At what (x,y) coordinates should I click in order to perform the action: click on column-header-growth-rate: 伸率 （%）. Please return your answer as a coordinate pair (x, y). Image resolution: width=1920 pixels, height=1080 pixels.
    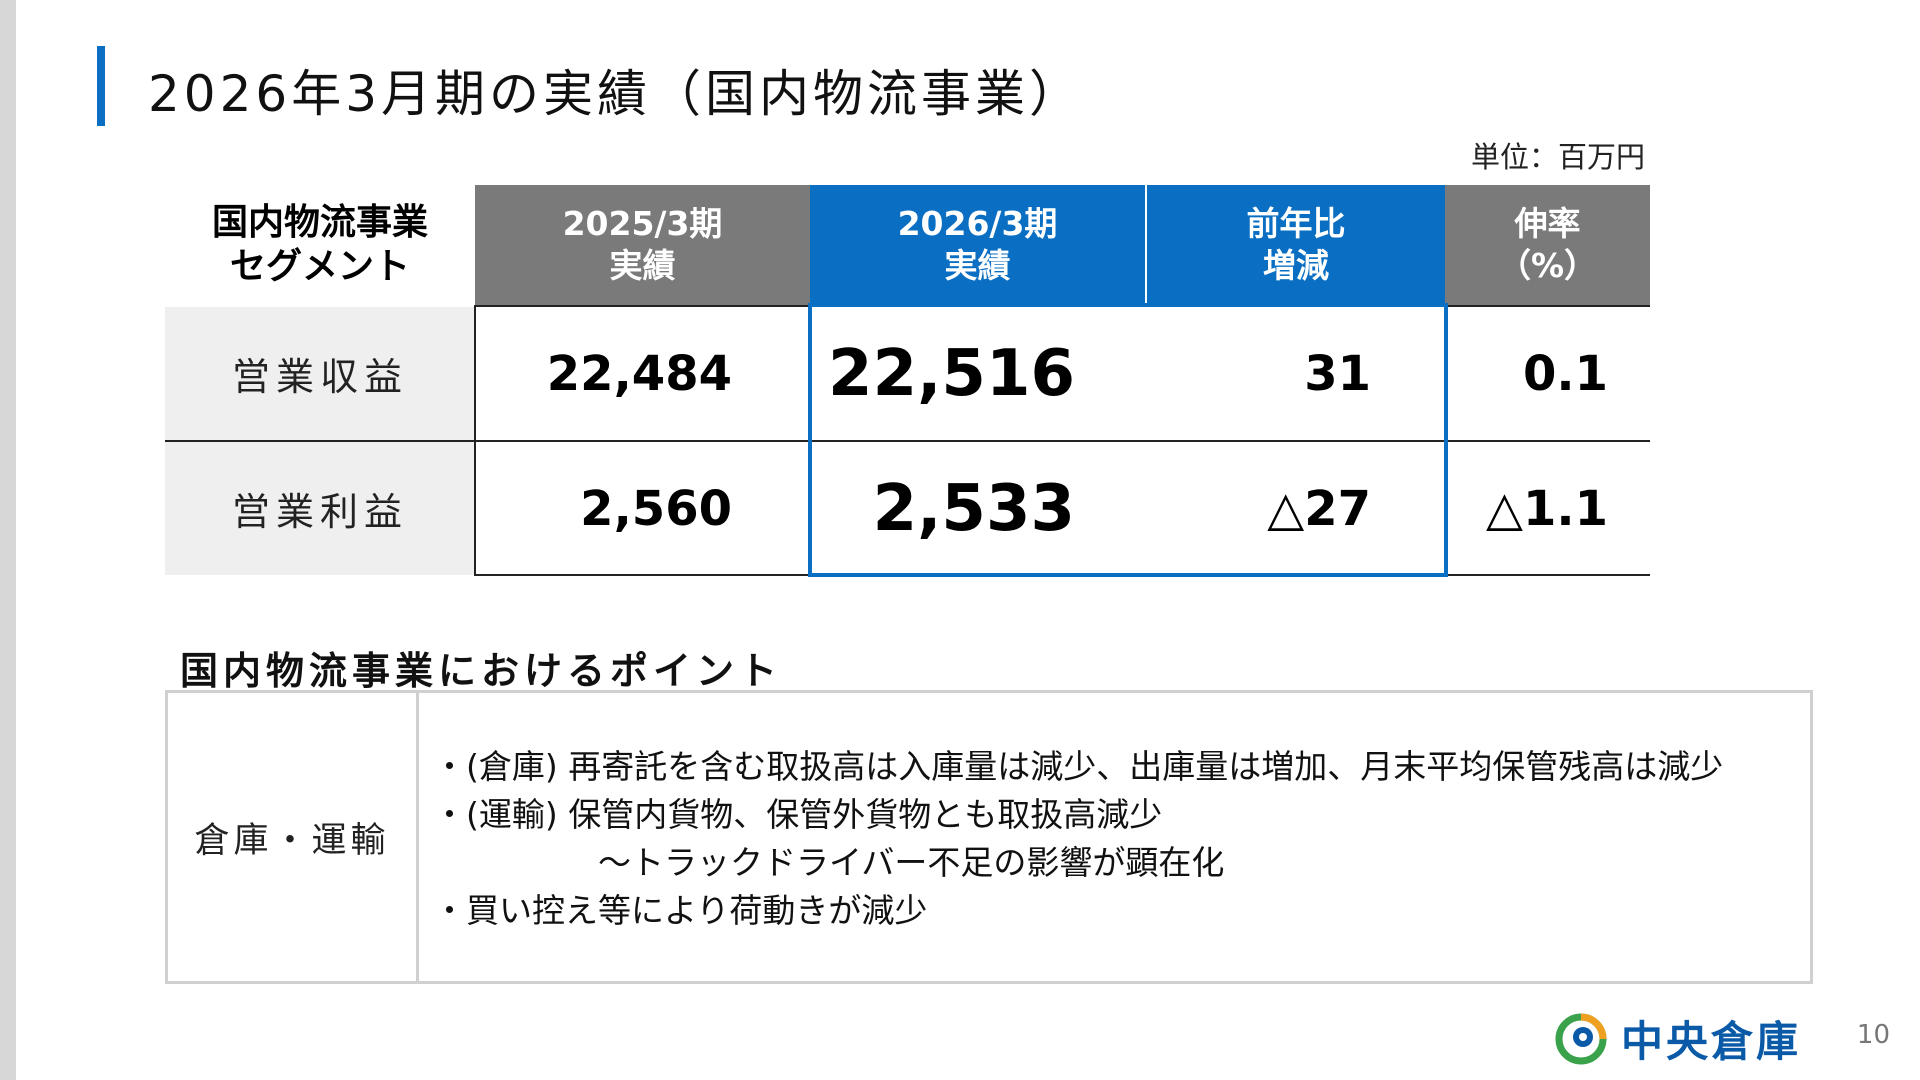
    Looking at the image, I should click on (1547, 245).